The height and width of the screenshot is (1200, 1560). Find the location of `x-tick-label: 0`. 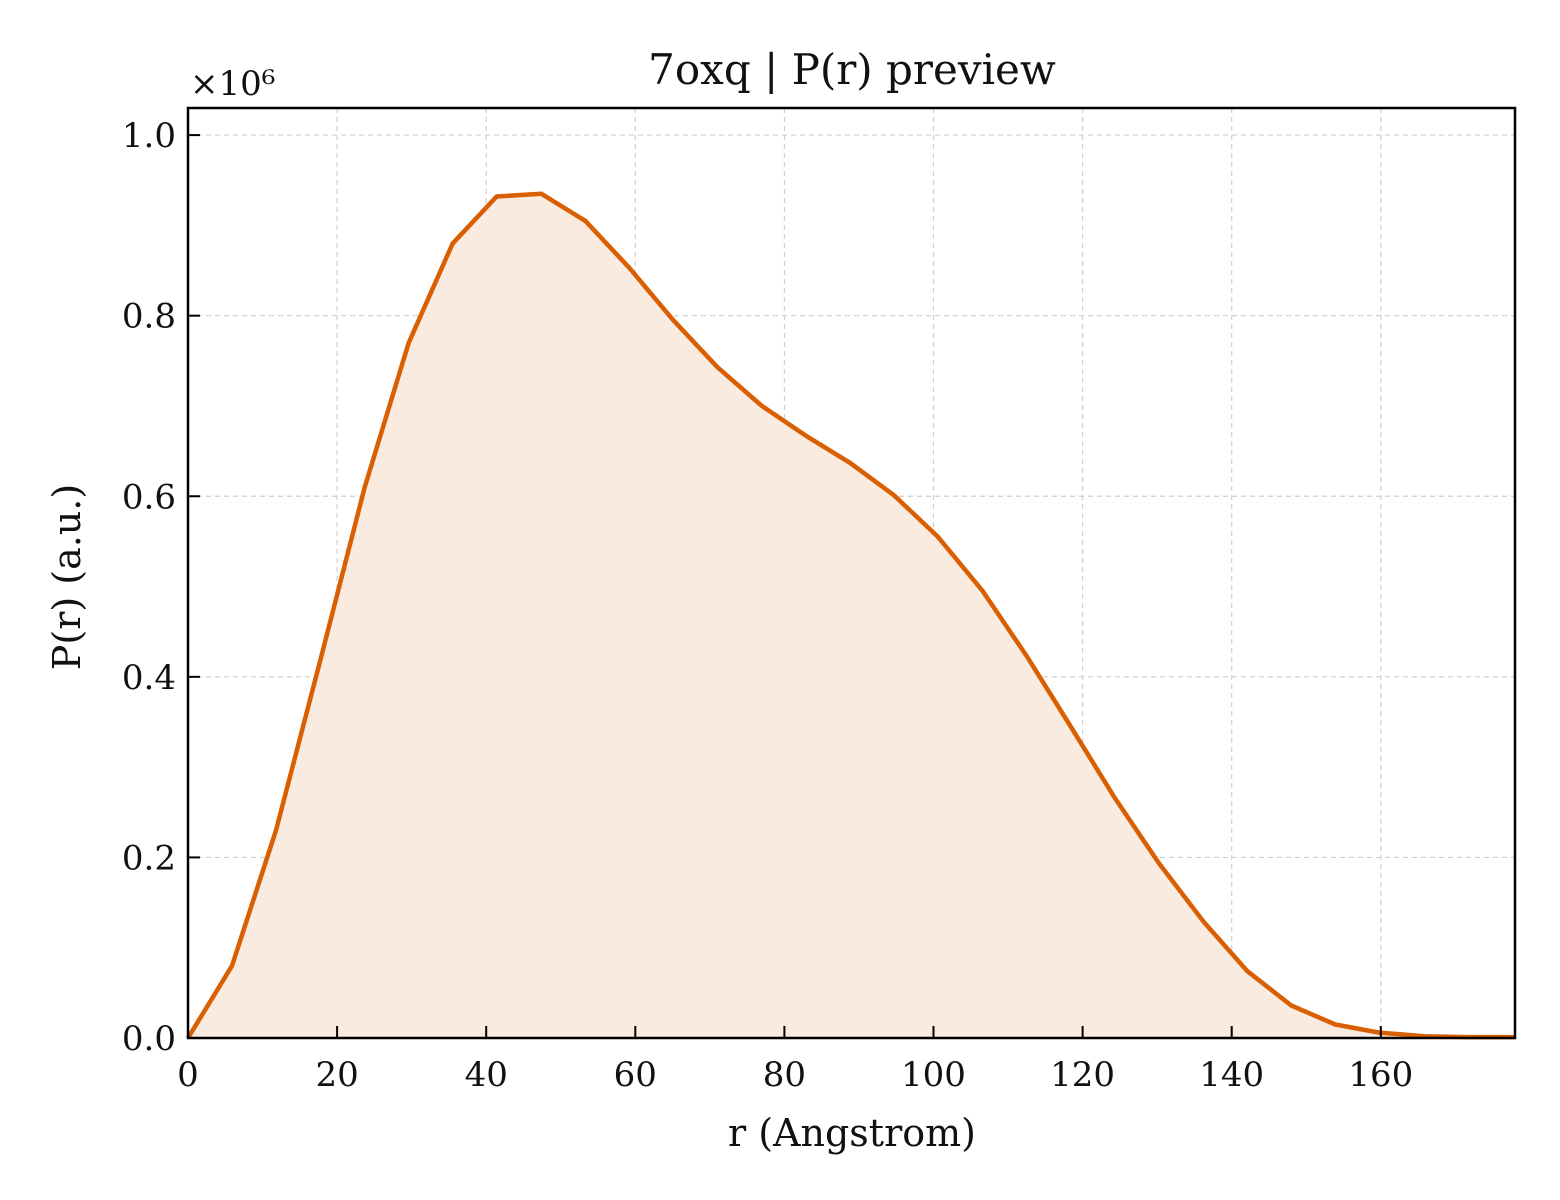

x-tick-label: 0 is located at coordinates (188, 1075).